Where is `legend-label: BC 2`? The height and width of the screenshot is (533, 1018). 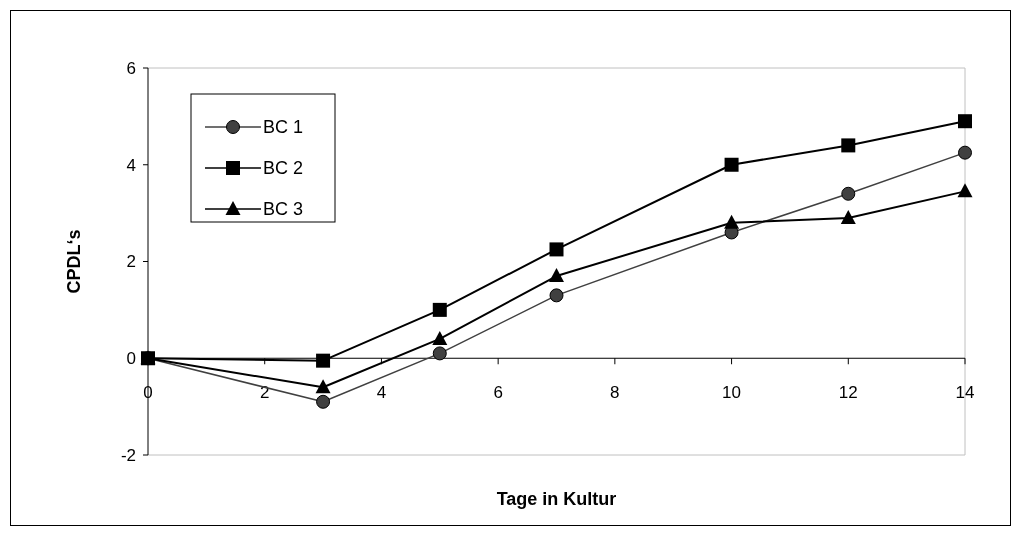 legend-label: BC 2 is located at coordinates (283, 168).